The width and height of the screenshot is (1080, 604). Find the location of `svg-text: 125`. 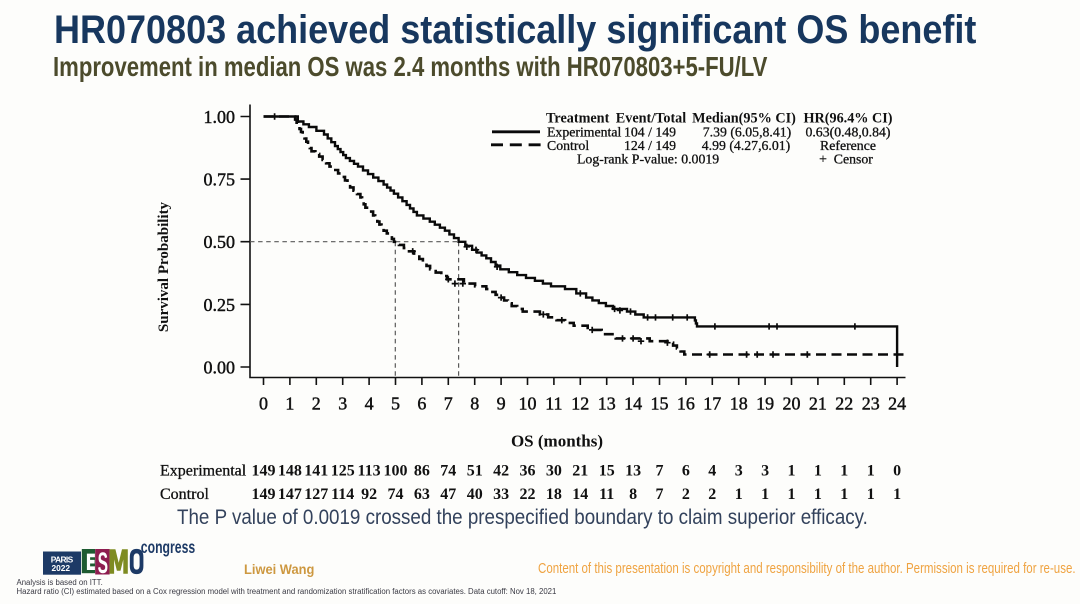

svg-text: 125 is located at coordinates (343, 471).